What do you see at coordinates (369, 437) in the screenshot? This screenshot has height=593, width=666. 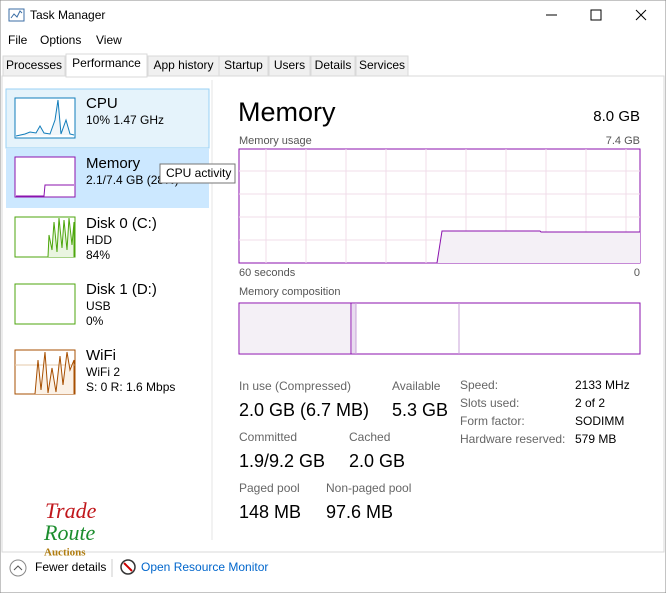 I see `stat-label: Cached` at bounding box center [369, 437].